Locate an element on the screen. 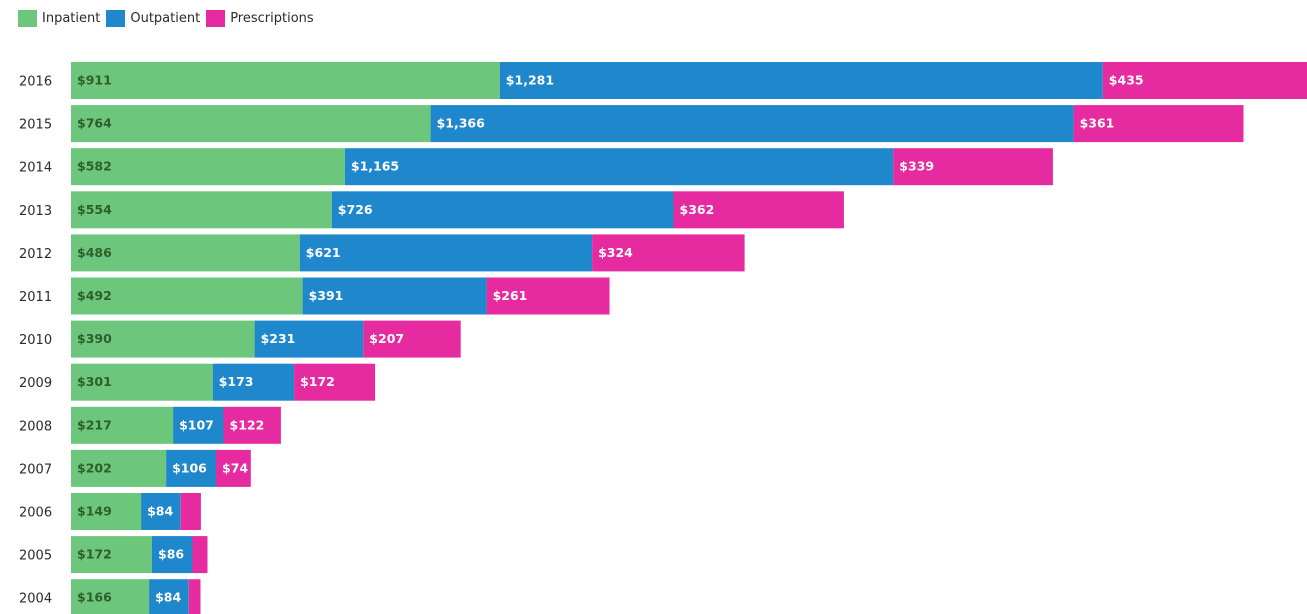 The image size is (1307, 614). y-tick-label: 2014 is located at coordinates (35, 168).